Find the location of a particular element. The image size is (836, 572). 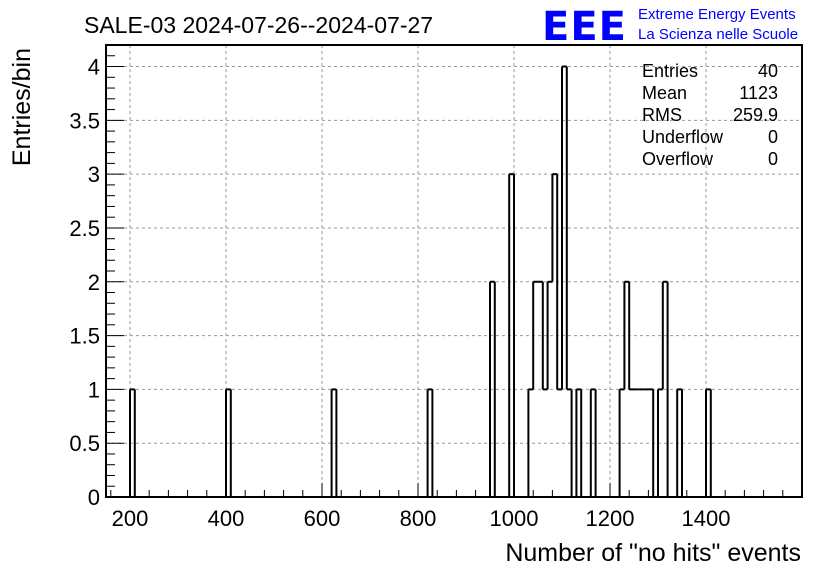

y-tick-label: 3 is located at coordinates (94, 174).